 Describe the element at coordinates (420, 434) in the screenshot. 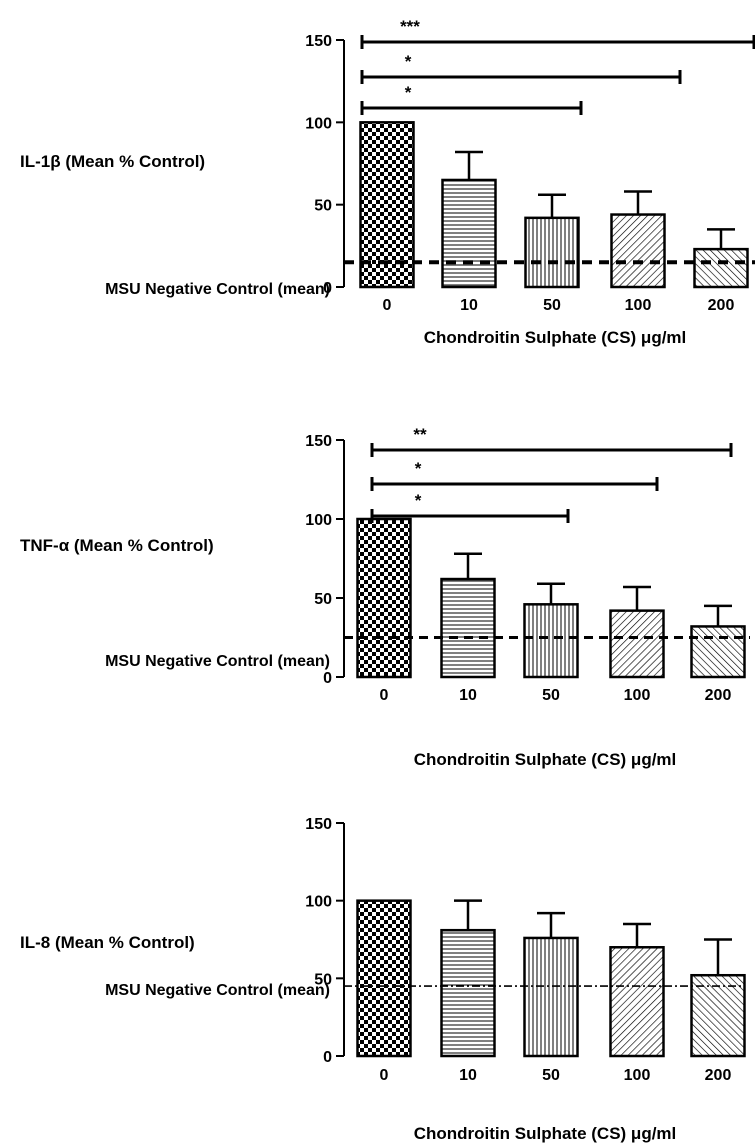

I see `significance-label: **` at that location.